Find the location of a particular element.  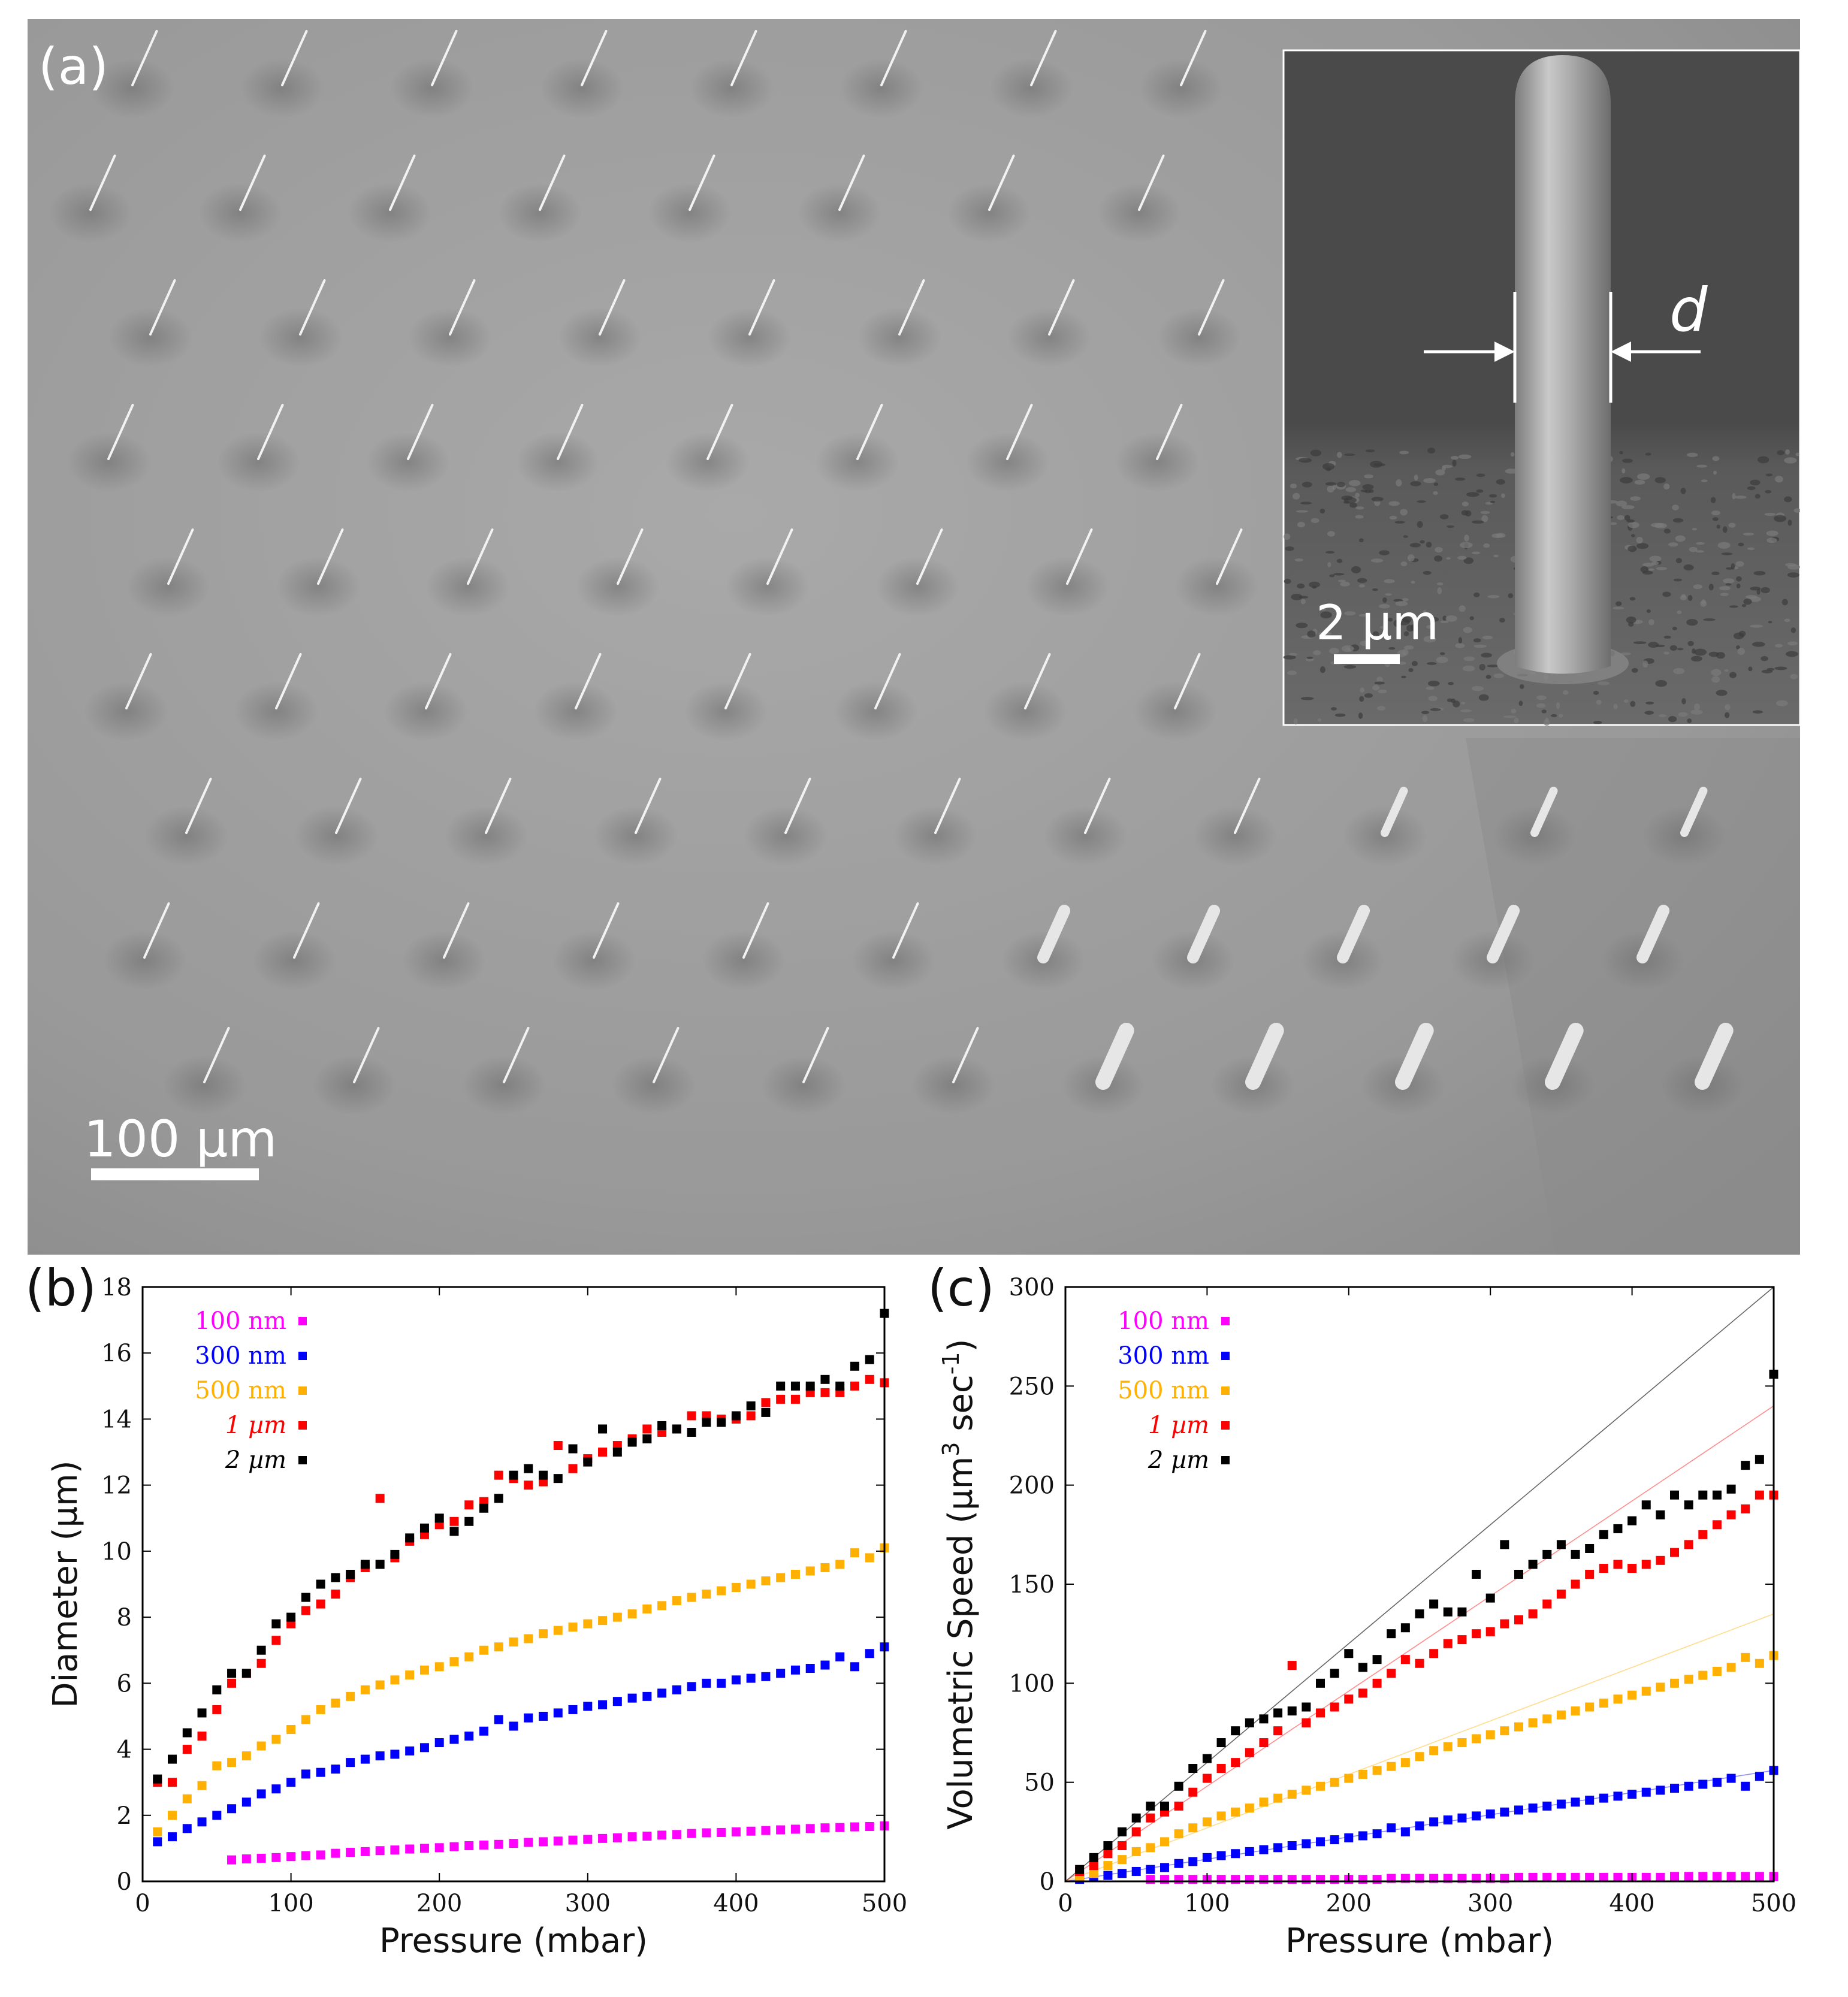

legend-label: 1 µm is located at coordinates (1178, 1425).